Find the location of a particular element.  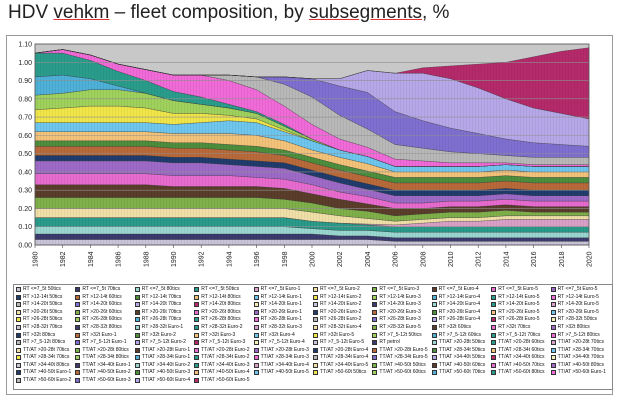

y-tick-label: 0.20 is located at coordinates (25, 209).